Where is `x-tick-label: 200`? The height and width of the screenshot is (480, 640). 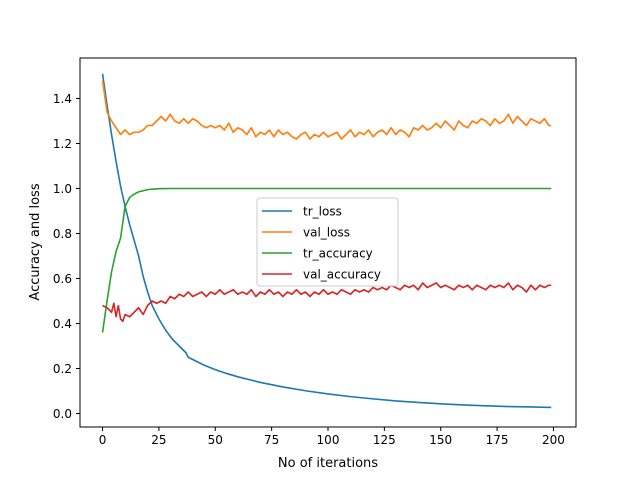
x-tick-label: 200 is located at coordinates (553, 440).